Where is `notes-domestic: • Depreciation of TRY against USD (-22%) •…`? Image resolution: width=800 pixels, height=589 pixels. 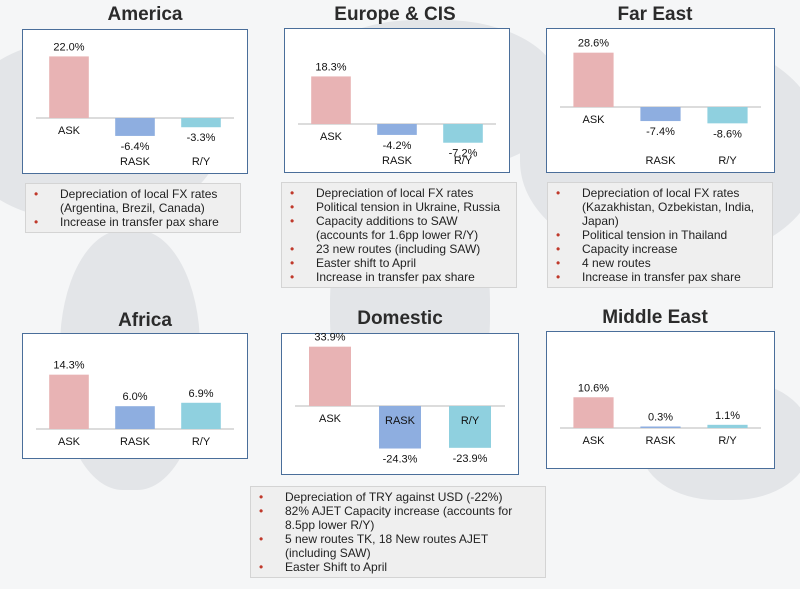
notes-domestic: • Depreciation of TRY against USD (-22%) •… is located at coordinates (398, 532).